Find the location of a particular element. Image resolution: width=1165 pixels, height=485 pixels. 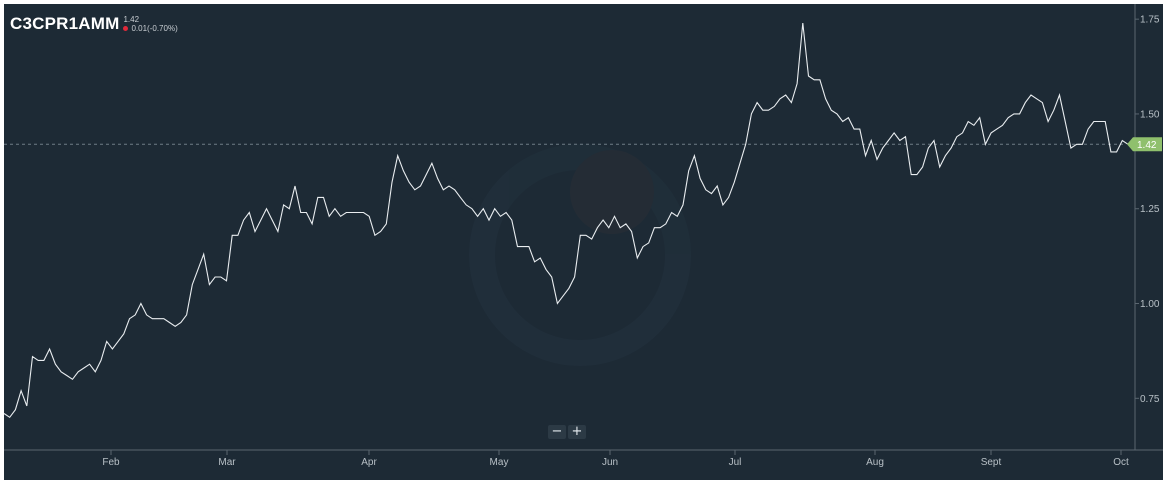

watermark-ring is located at coordinates (580, 255).